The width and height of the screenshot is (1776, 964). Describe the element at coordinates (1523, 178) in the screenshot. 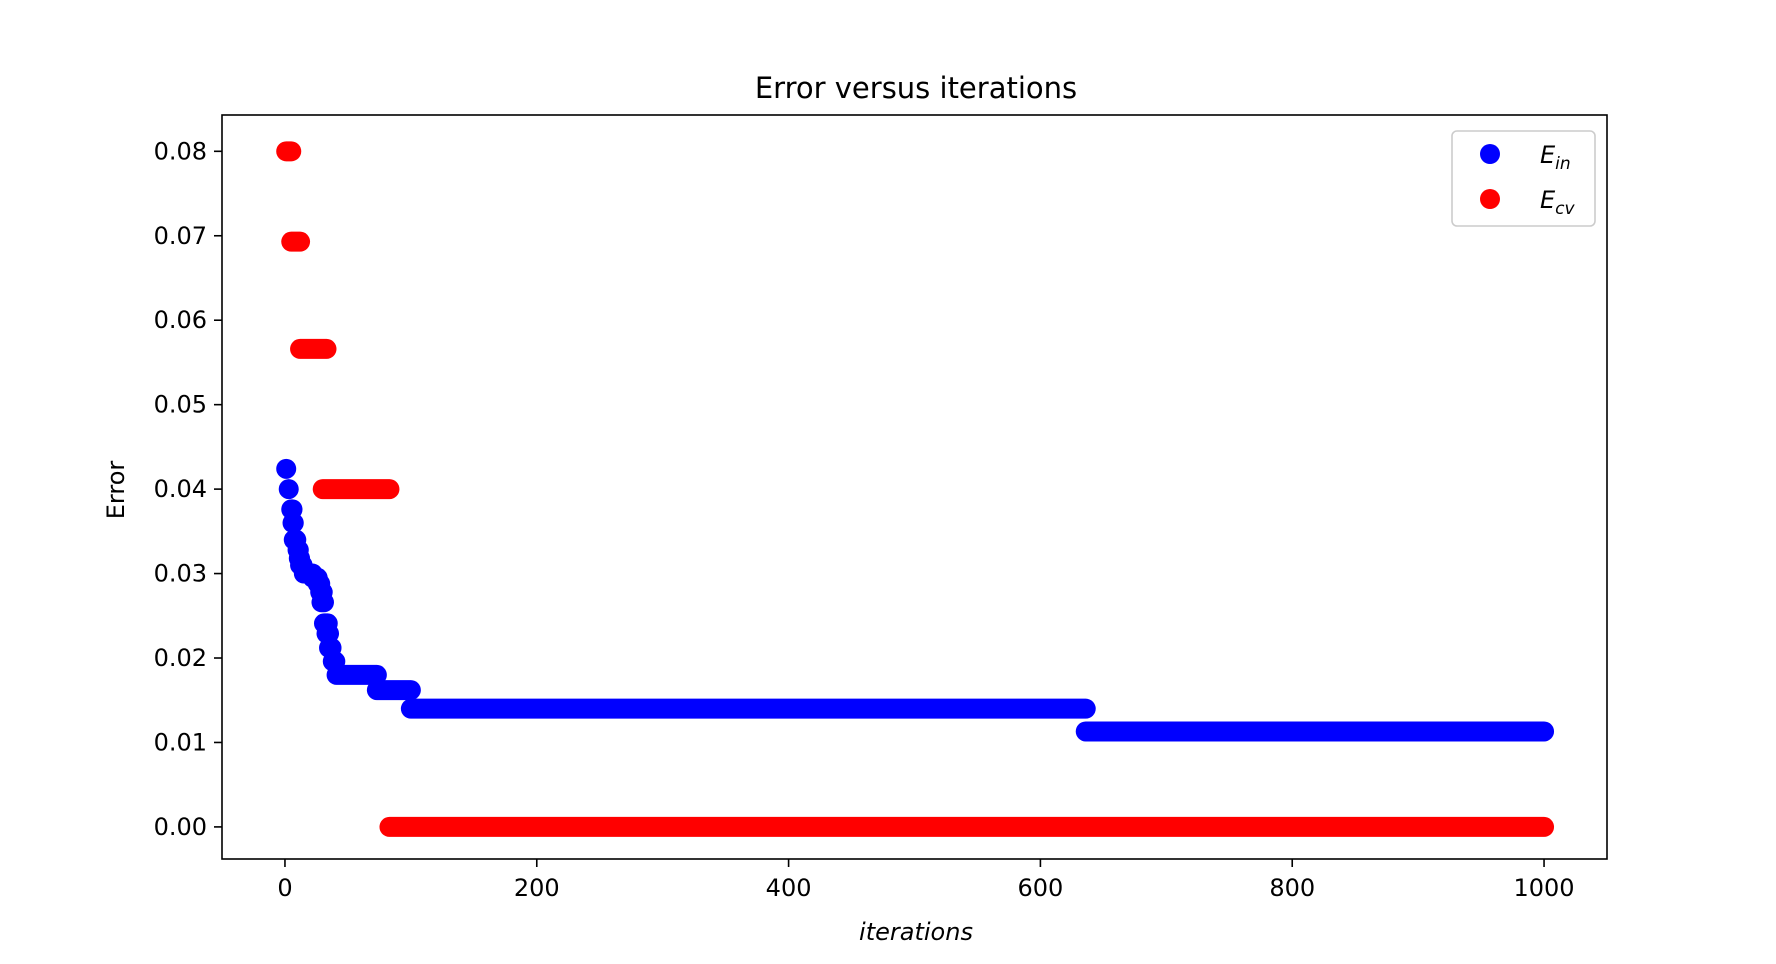

I see `legend: Ein Ecv` at that location.